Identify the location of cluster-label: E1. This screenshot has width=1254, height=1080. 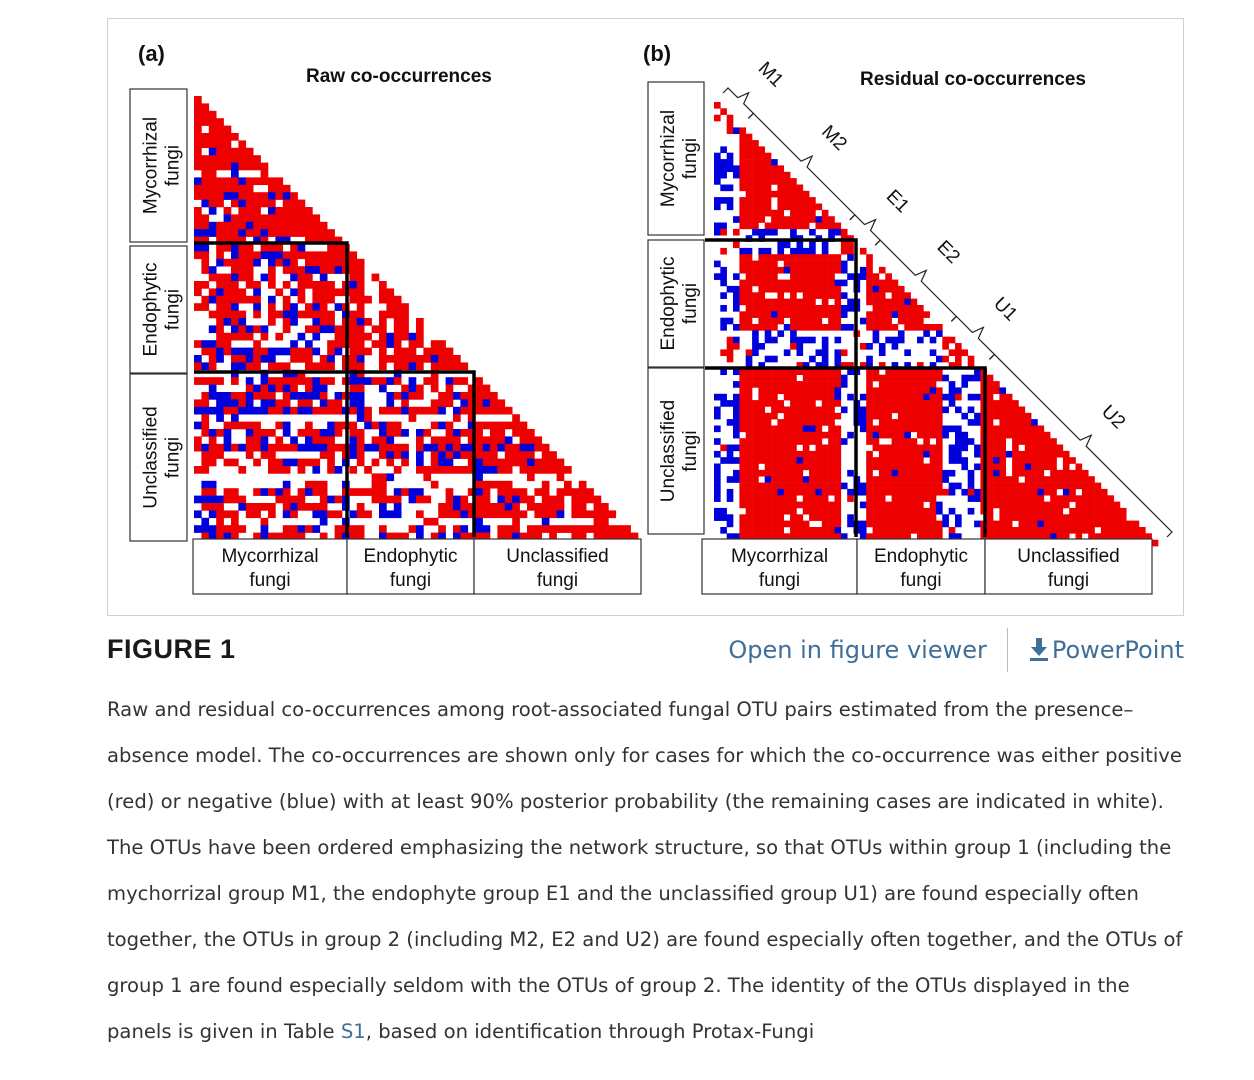
(897, 201).